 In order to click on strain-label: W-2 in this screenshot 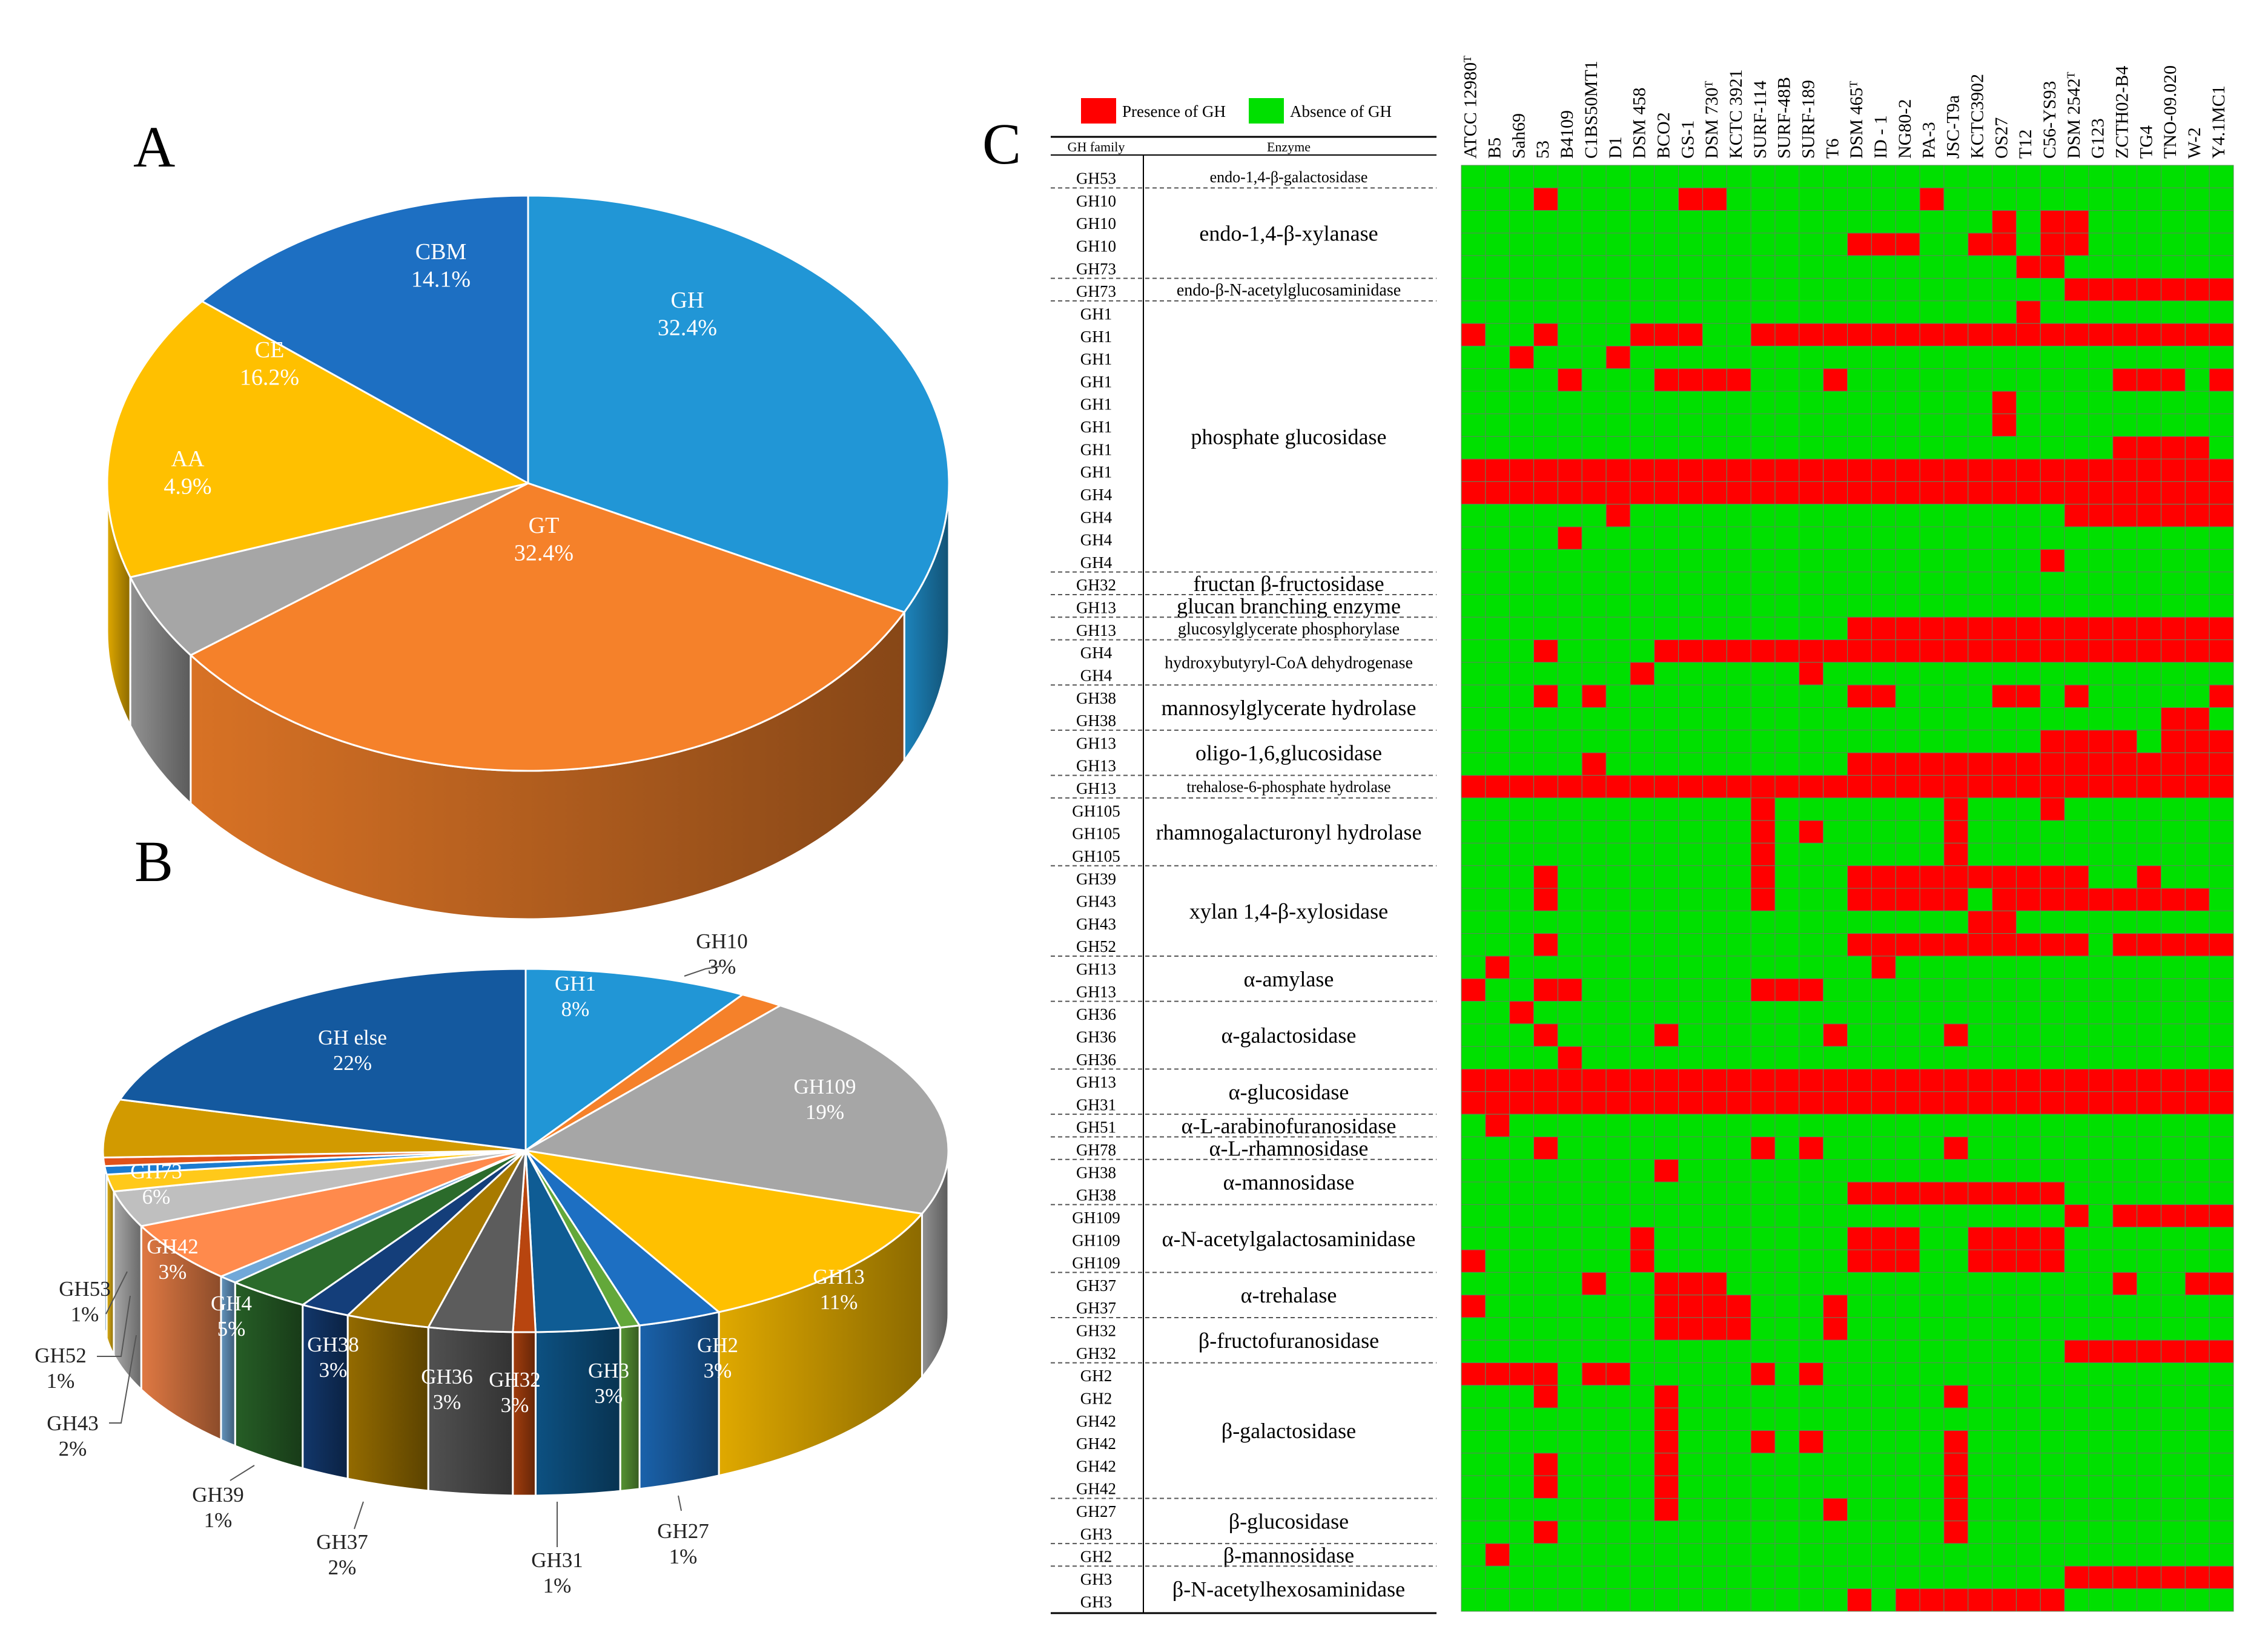, I will do `click(2194, 143)`.